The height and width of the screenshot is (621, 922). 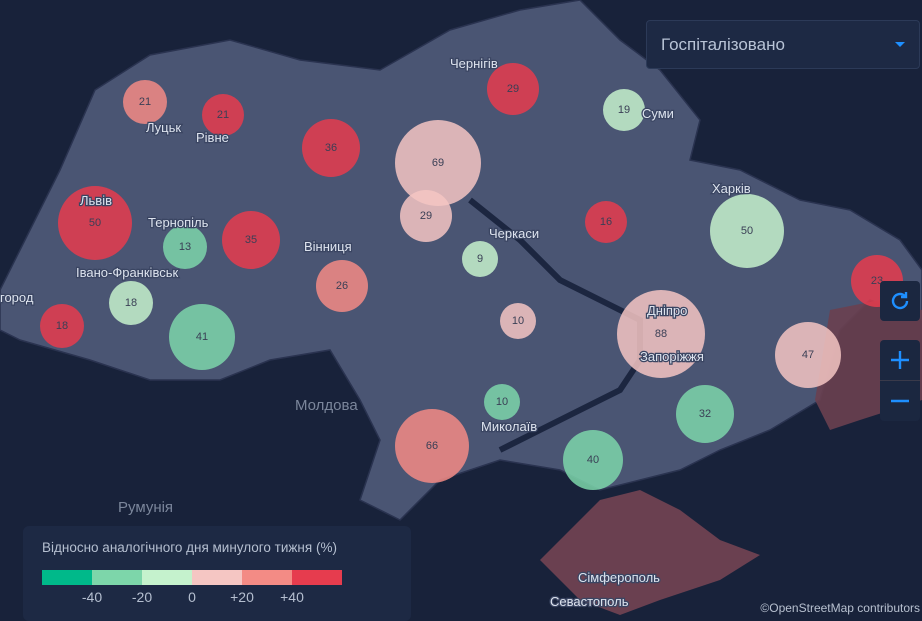 I want to click on marker-value: 40, so click(x=593, y=460).